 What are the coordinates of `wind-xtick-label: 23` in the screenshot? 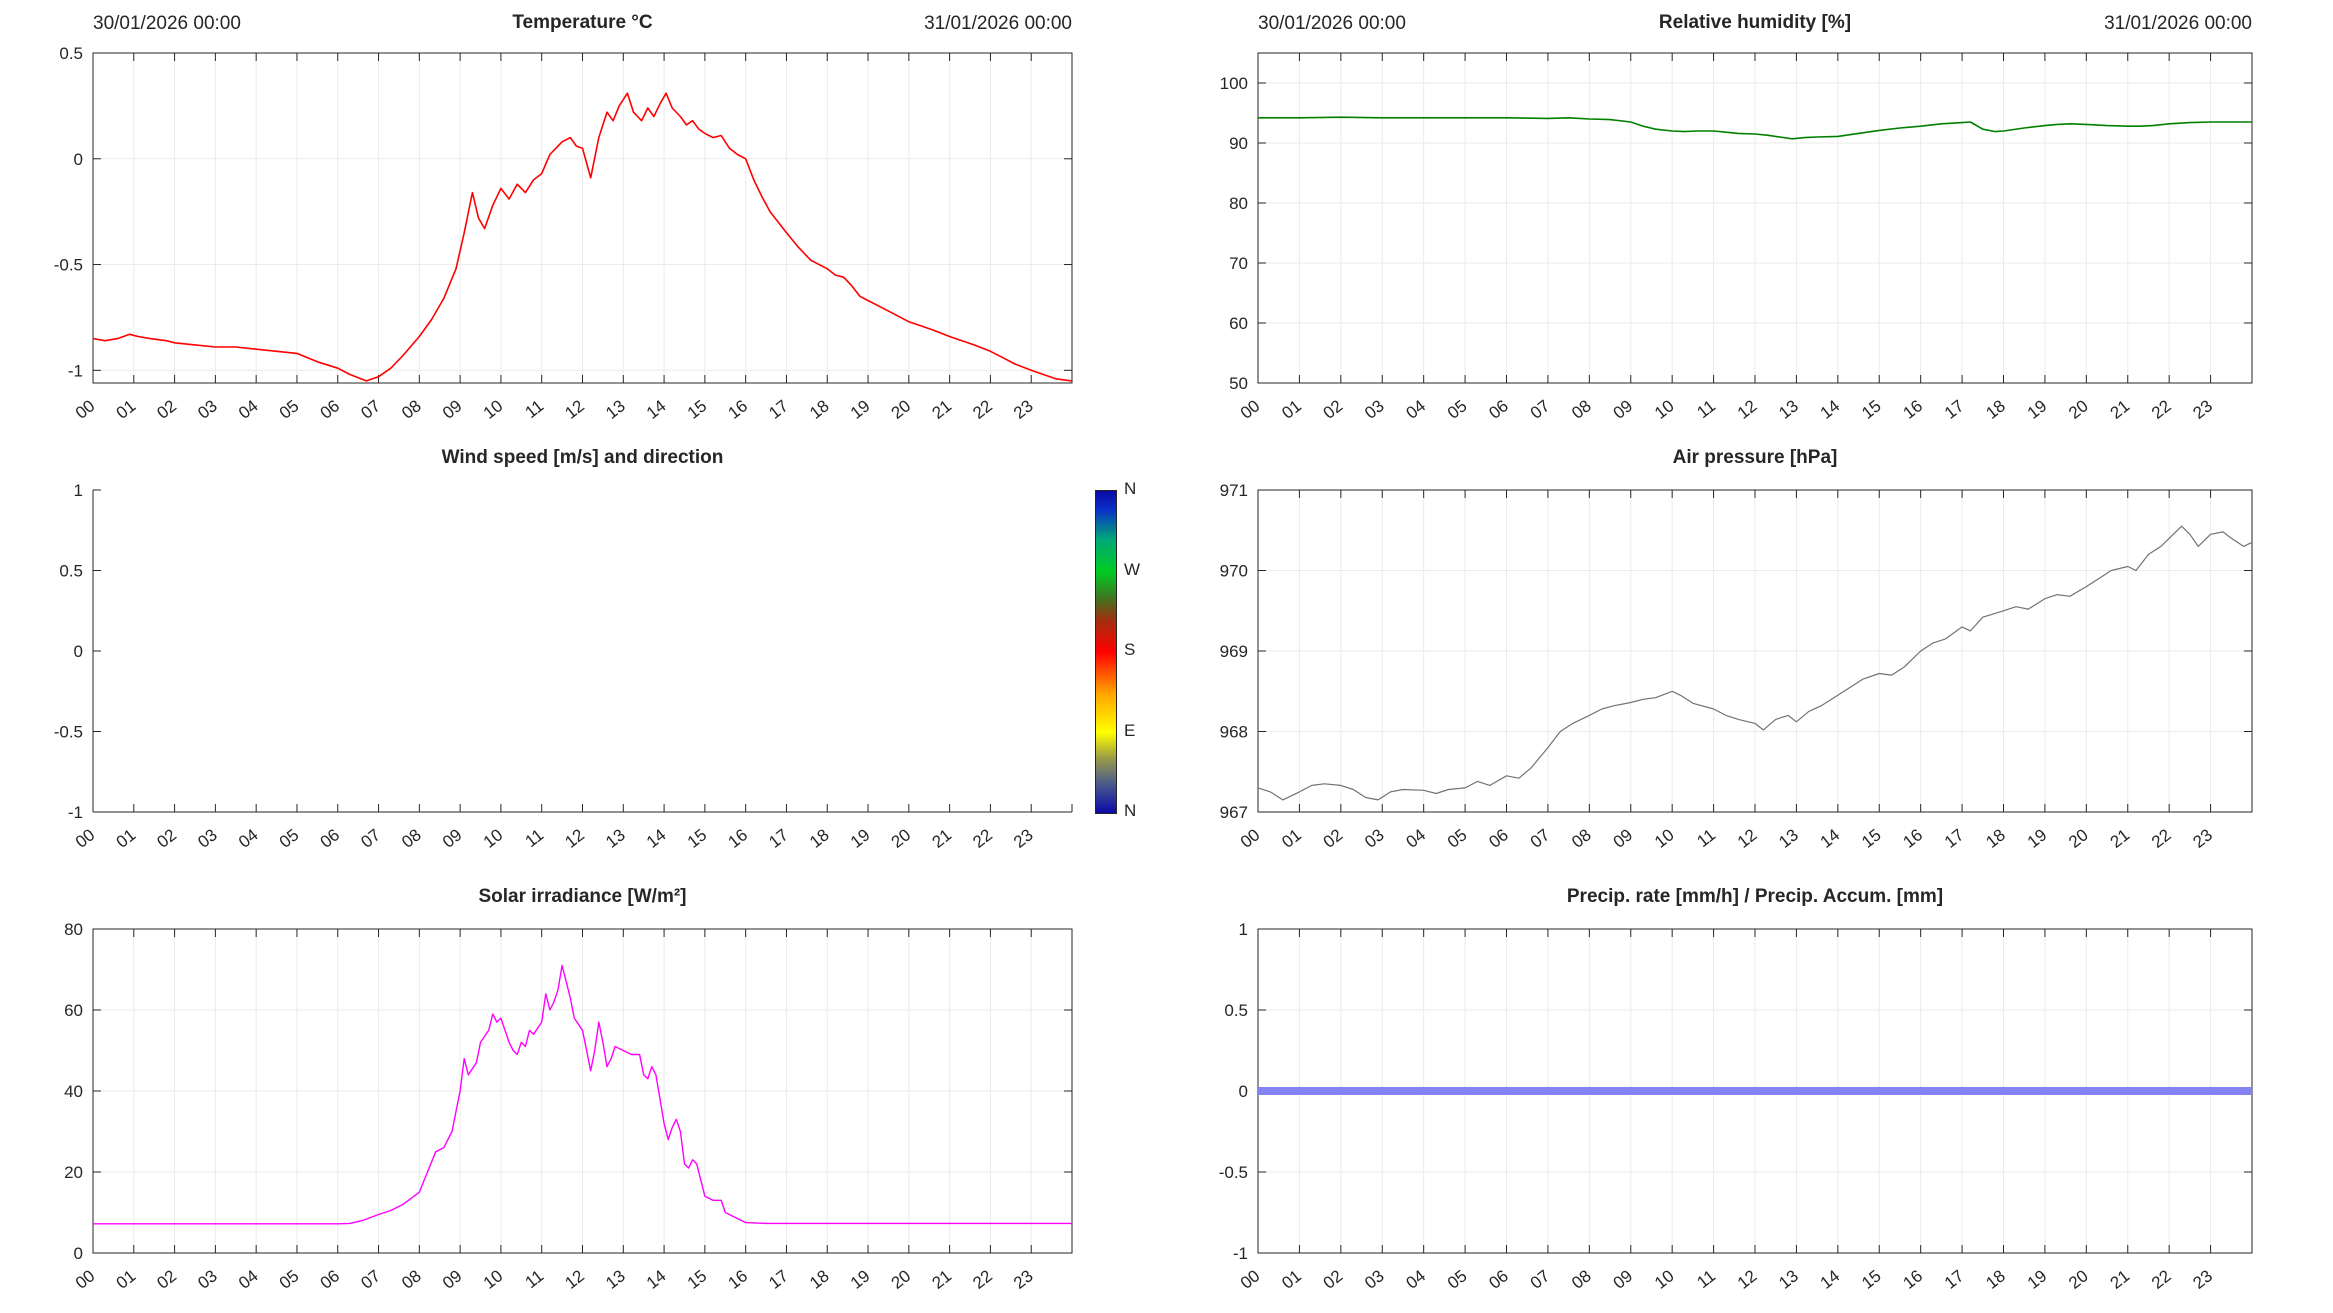 It's located at (1023, 838).